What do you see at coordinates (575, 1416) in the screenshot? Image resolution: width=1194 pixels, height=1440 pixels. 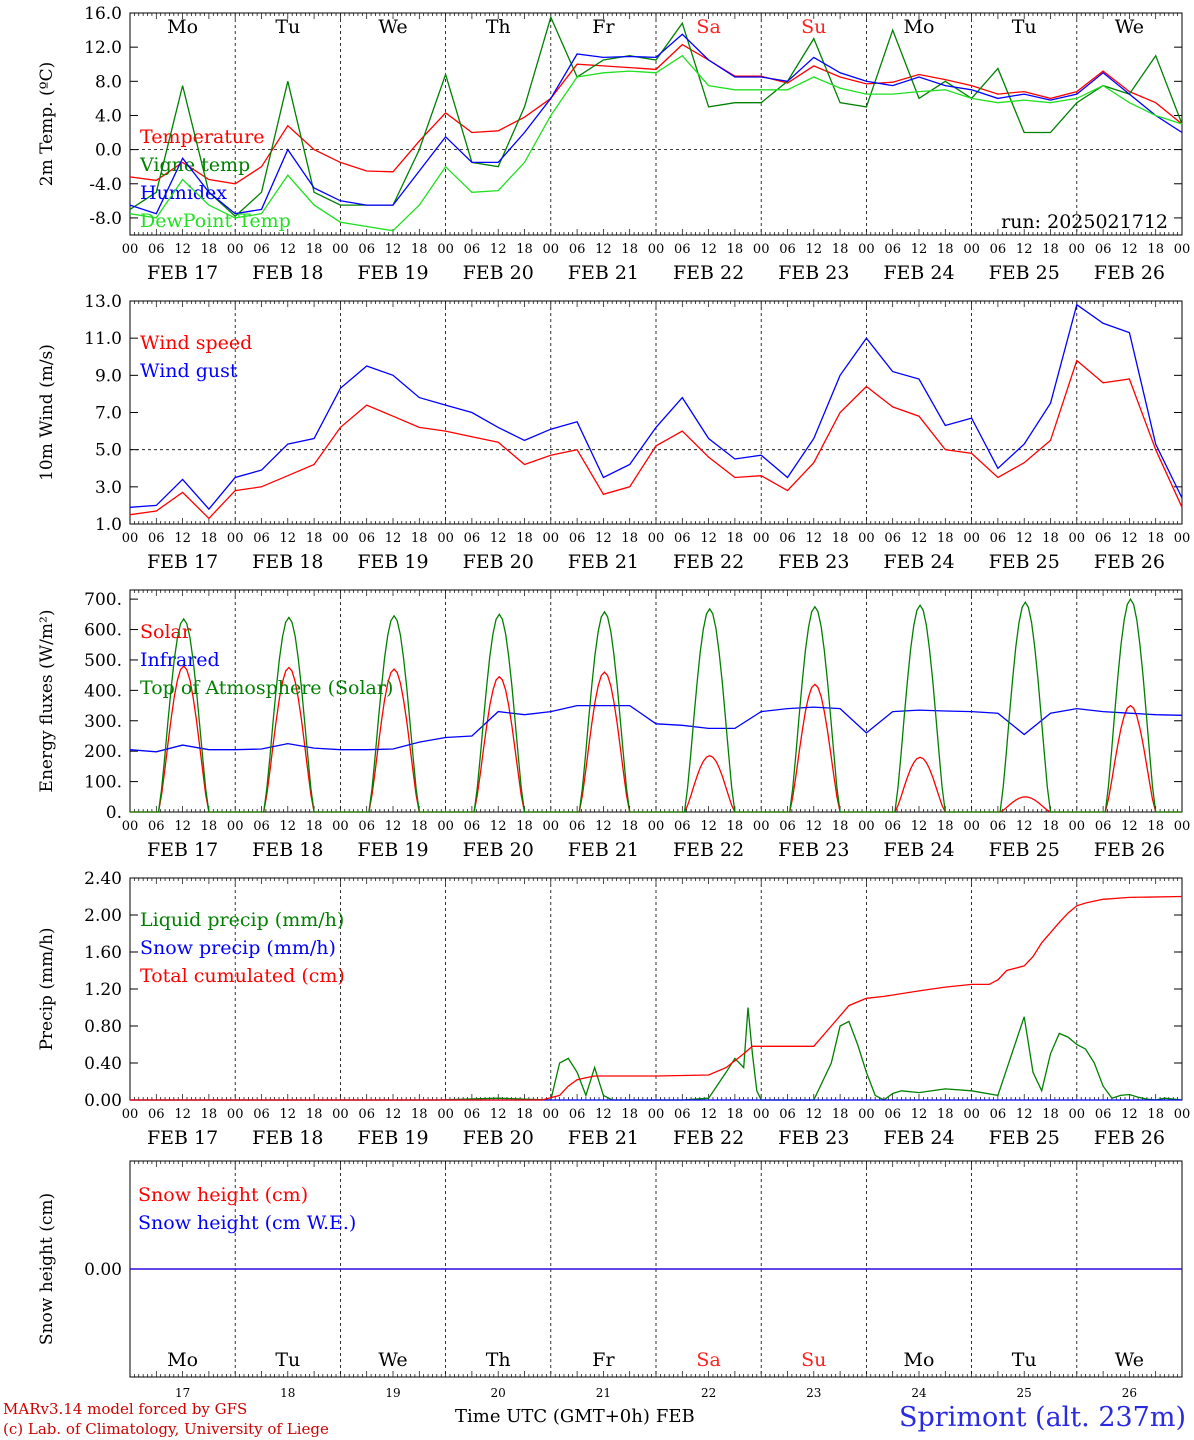 I see `time-axis-label: Time UTC (GMT+0h) FEB` at bounding box center [575, 1416].